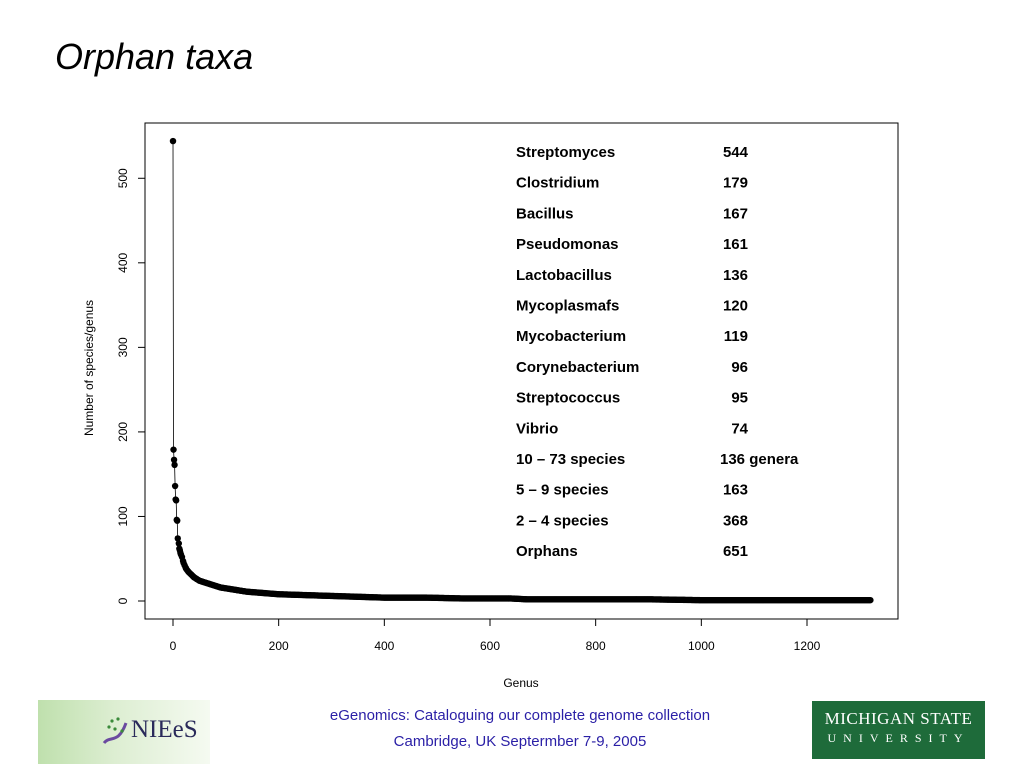 The height and width of the screenshot is (768, 1024). Describe the element at coordinates (115, 731) in the screenshot. I see `niees-helix-icon` at that location.